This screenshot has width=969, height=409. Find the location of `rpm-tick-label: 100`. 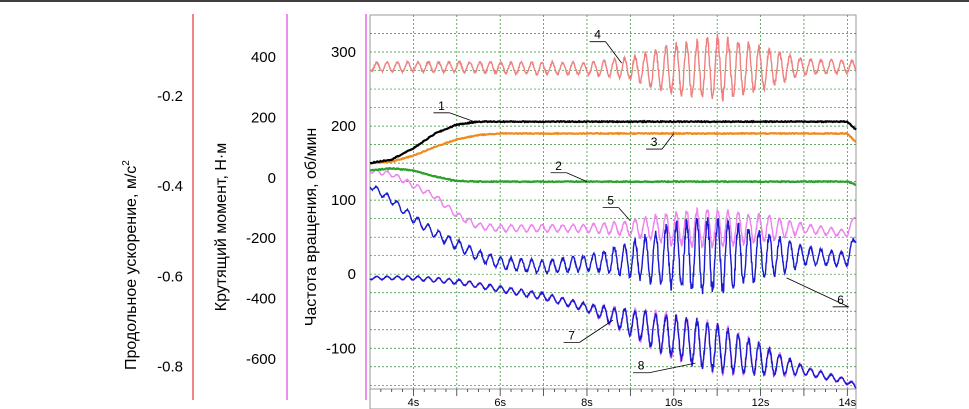

rpm-tick-label: 100 is located at coordinates (343, 200).